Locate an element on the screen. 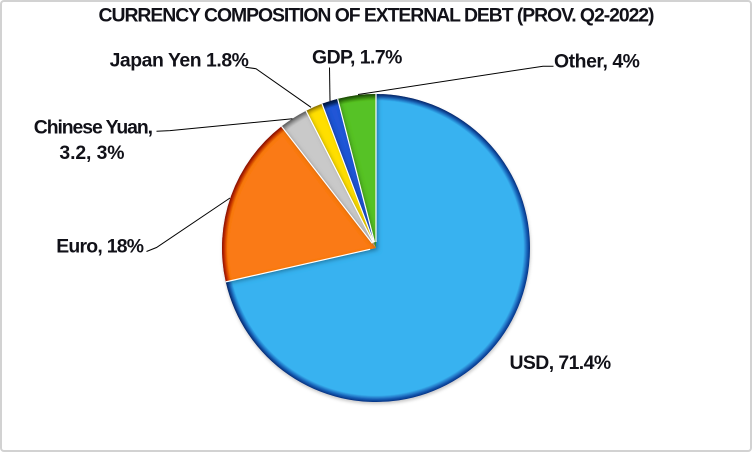  svg-text: GDP, 1.7% is located at coordinates (357, 57).